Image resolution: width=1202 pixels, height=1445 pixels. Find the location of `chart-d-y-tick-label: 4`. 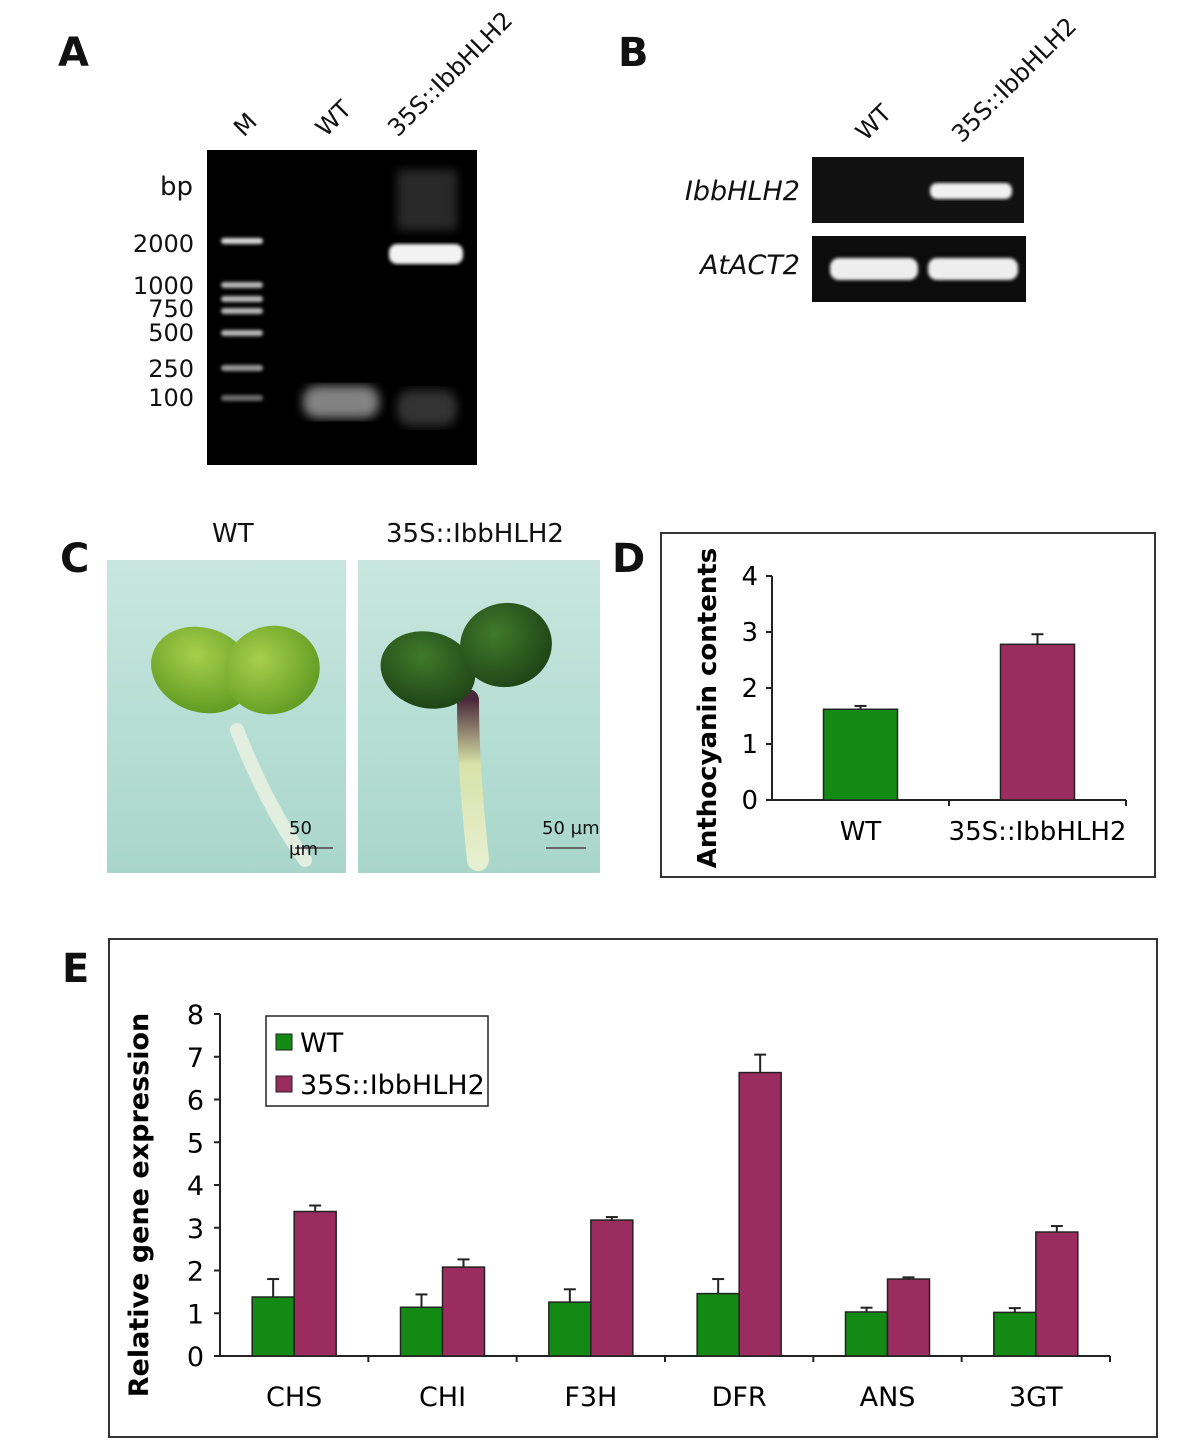

chart-d-y-tick-label: 4 is located at coordinates (749, 577).